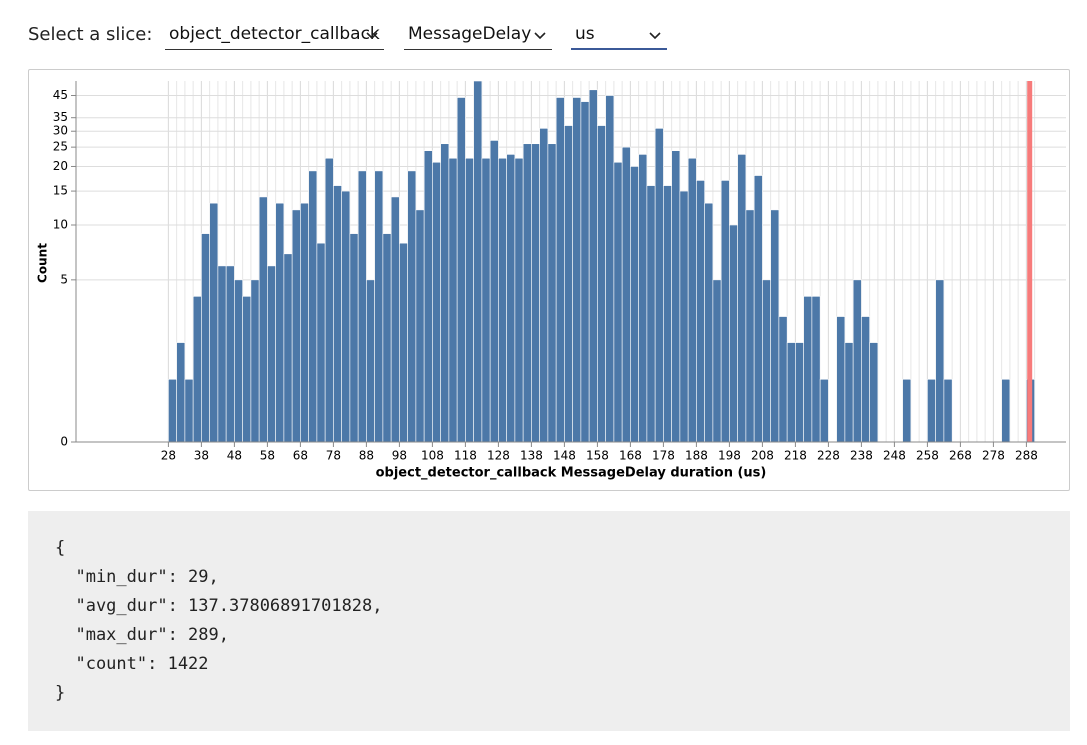 This screenshot has width=1087, height=745. I want to click on select-value: object_detector_callback, so click(274, 34).